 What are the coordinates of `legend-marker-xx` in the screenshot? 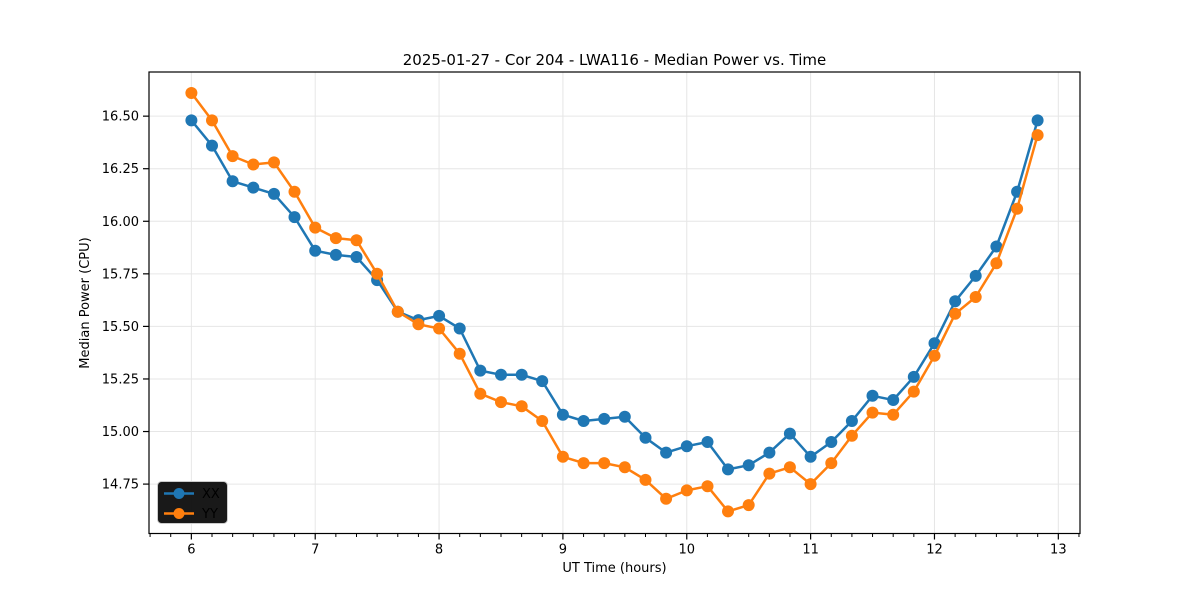 It's located at (179, 493).